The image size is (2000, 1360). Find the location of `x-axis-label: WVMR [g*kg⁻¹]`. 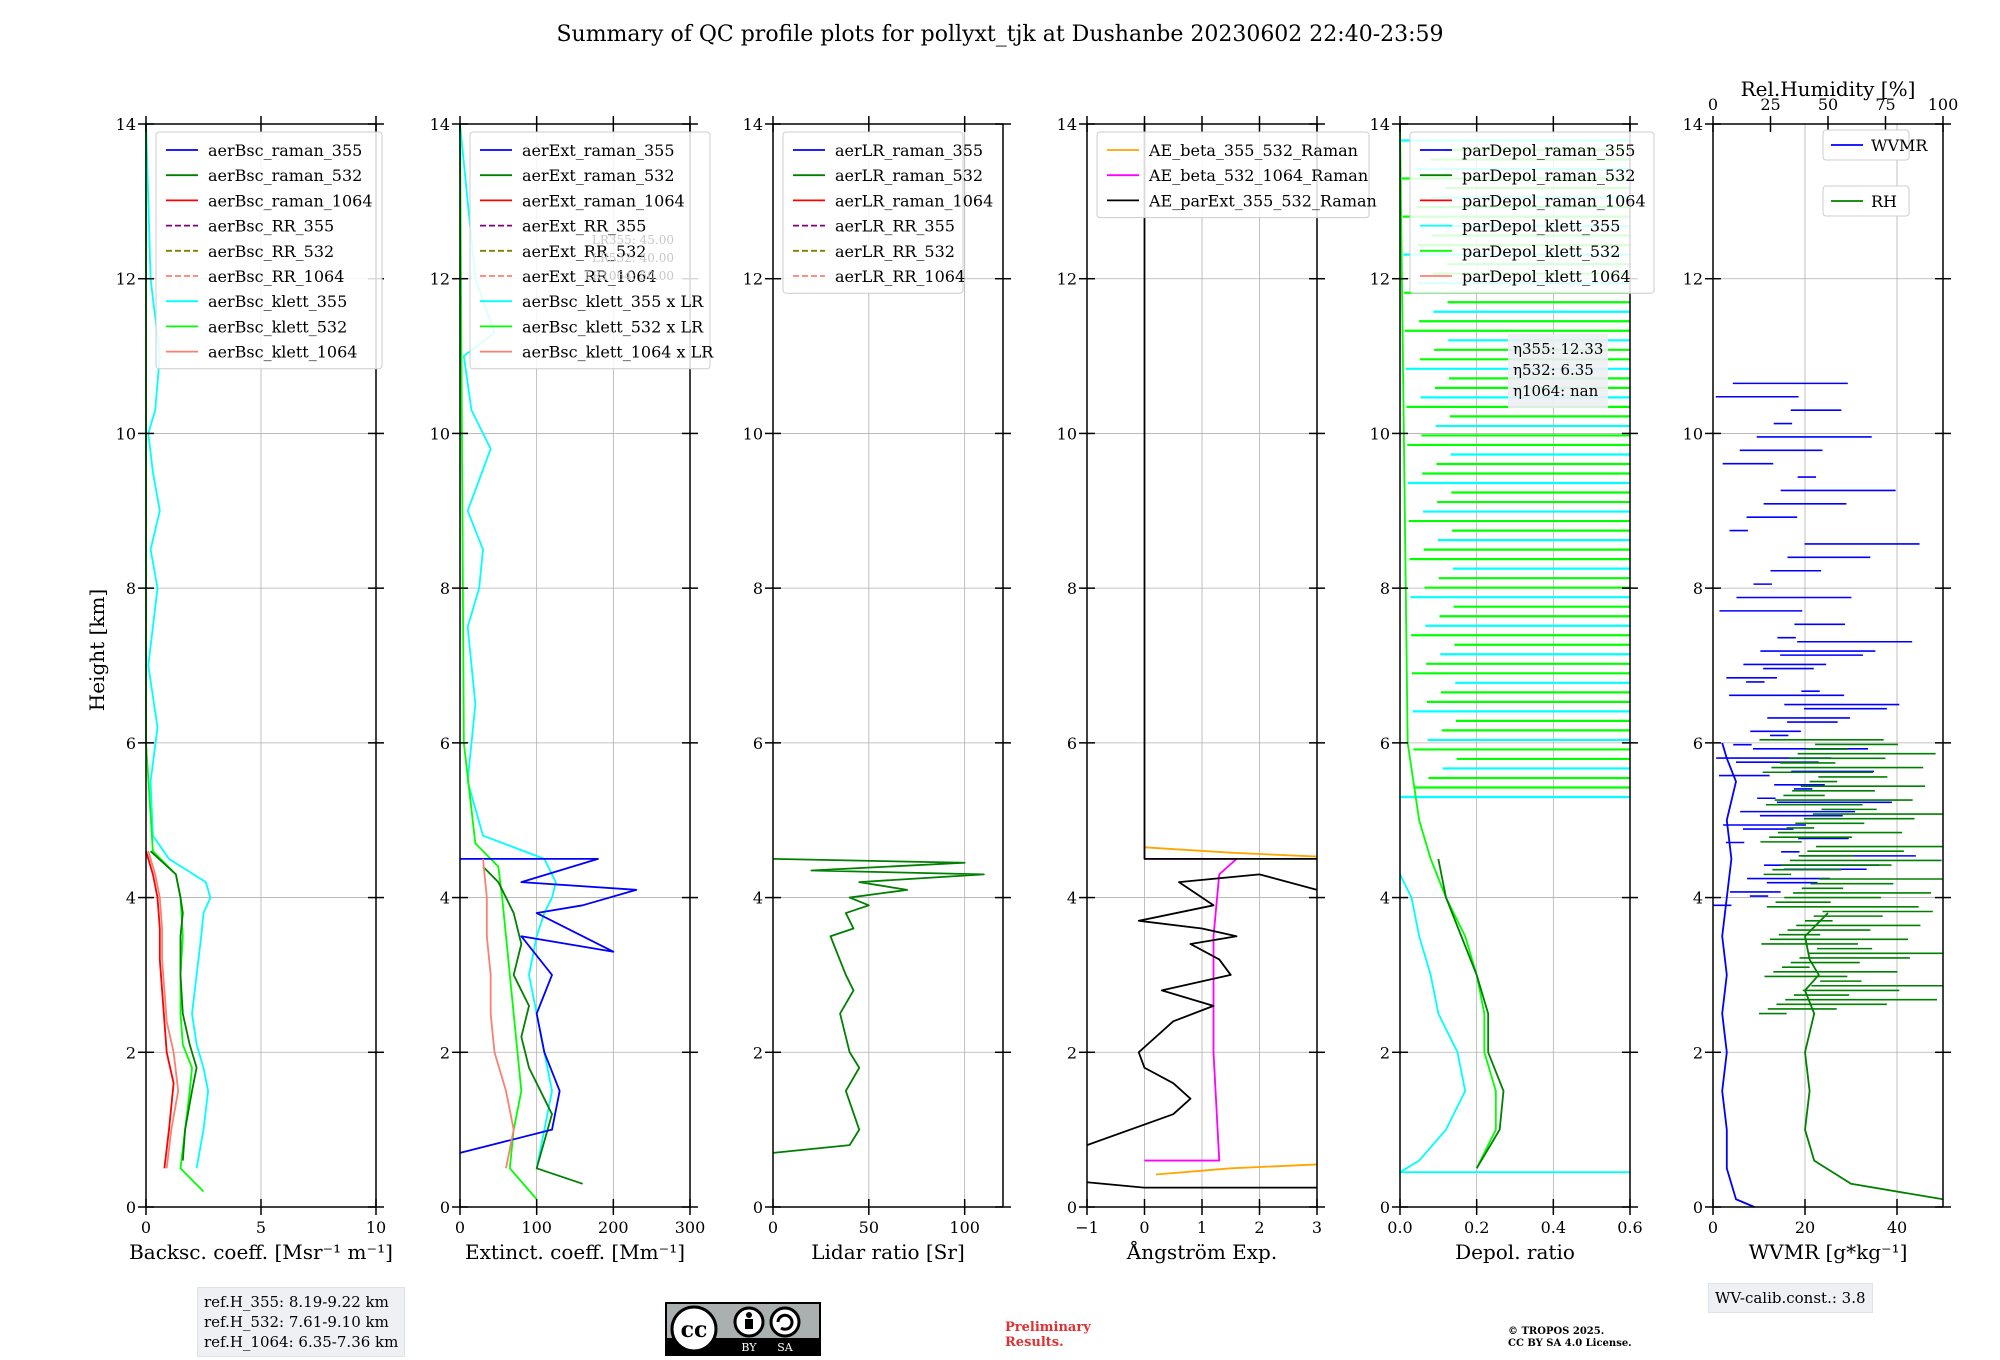

x-axis-label: WVMR [g*kg⁻¹] is located at coordinates (1828, 1252).